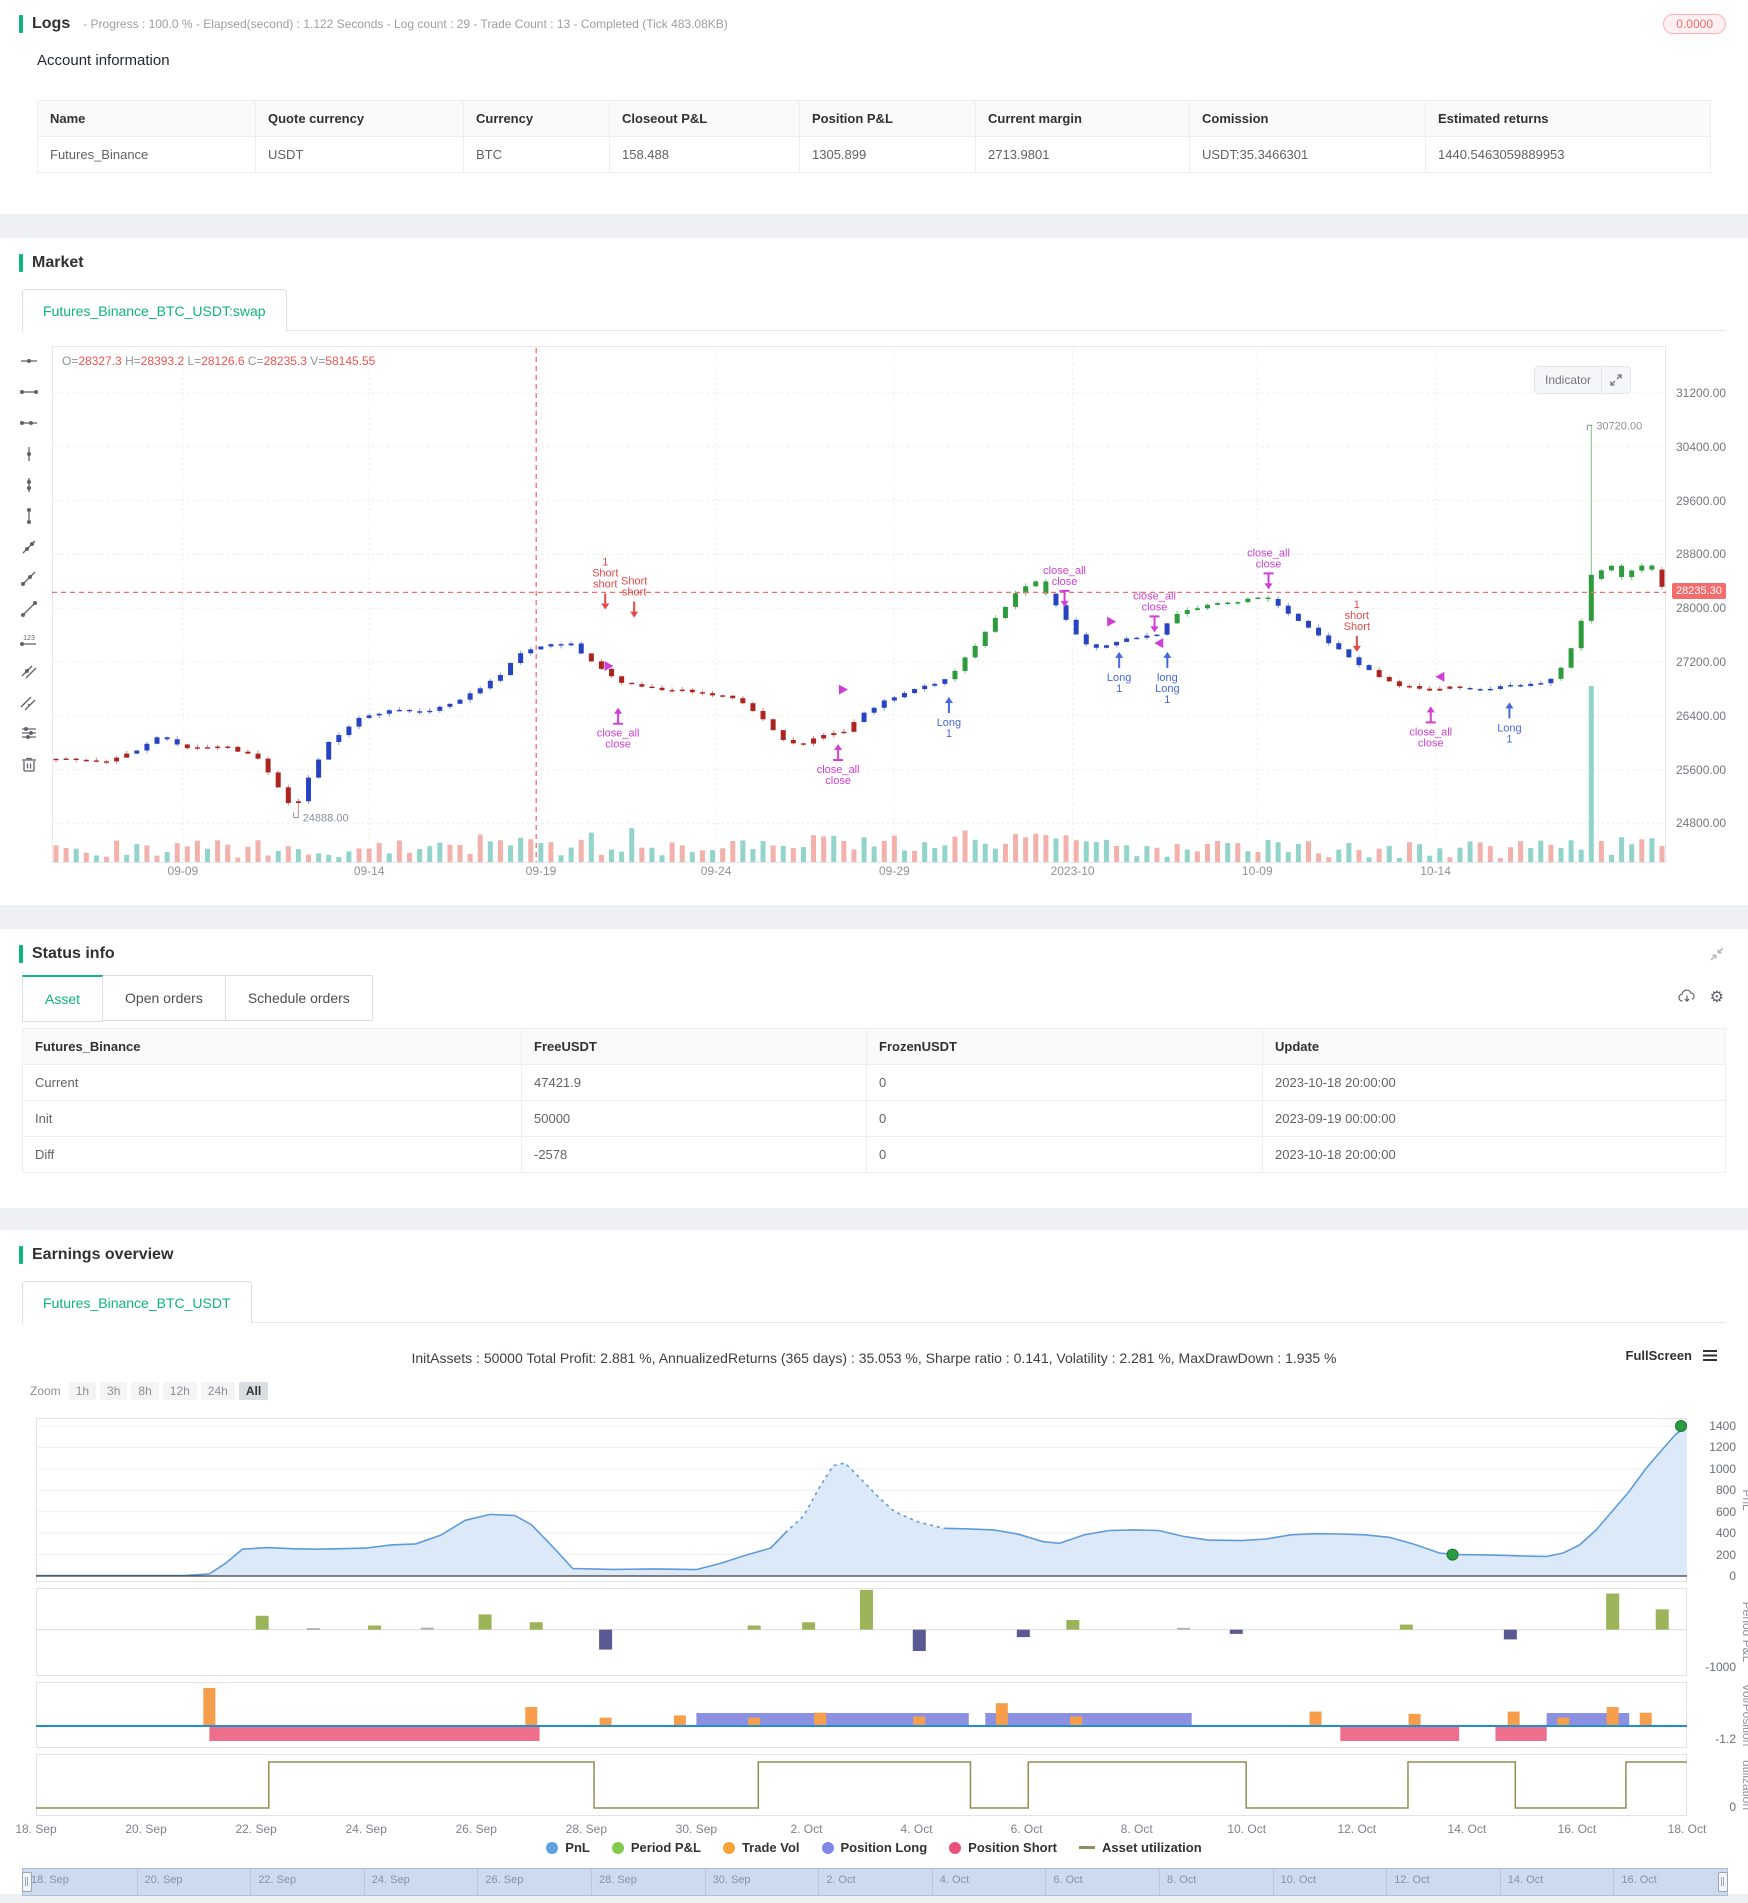  Describe the element at coordinates (1658, 1355) in the screenshot. I see `fullscreen-label: FullScreen` at that location.